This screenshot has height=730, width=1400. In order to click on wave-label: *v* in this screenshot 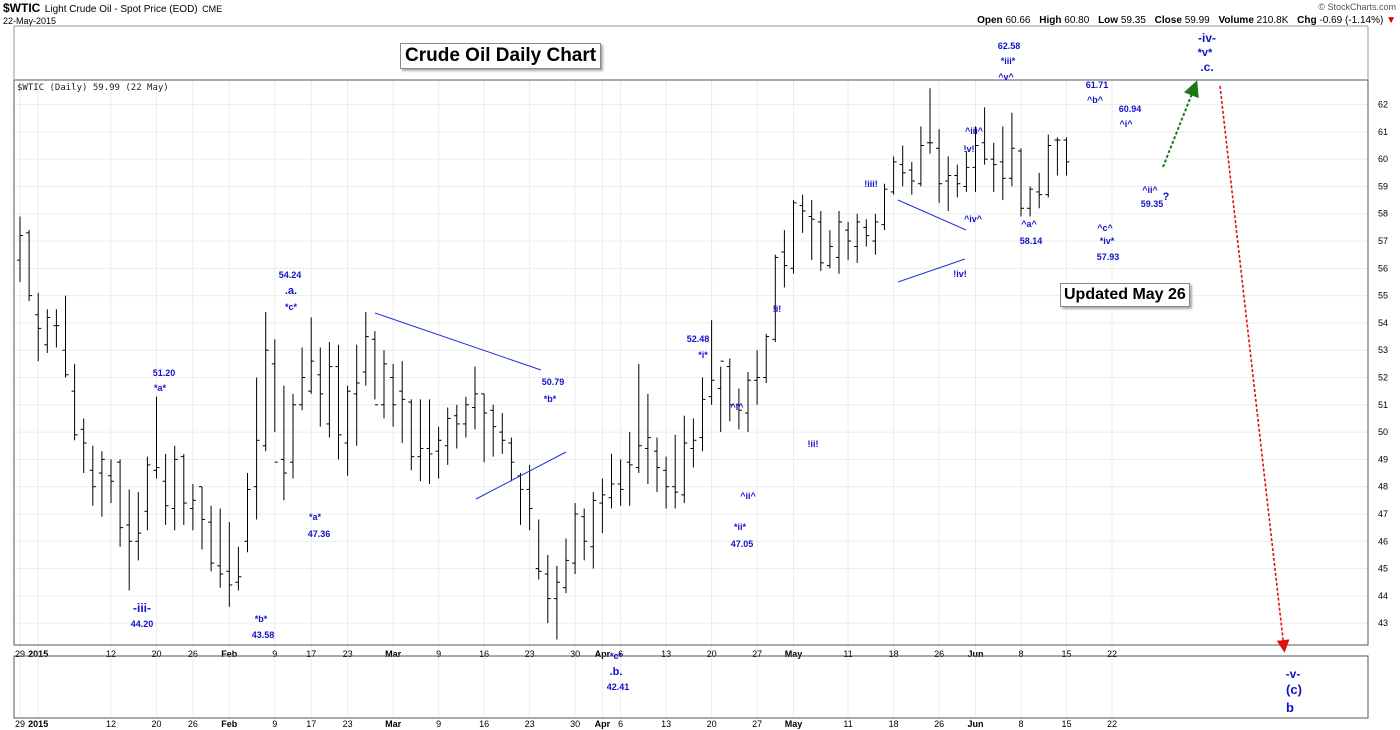, I will do `click(1205, 53)`.